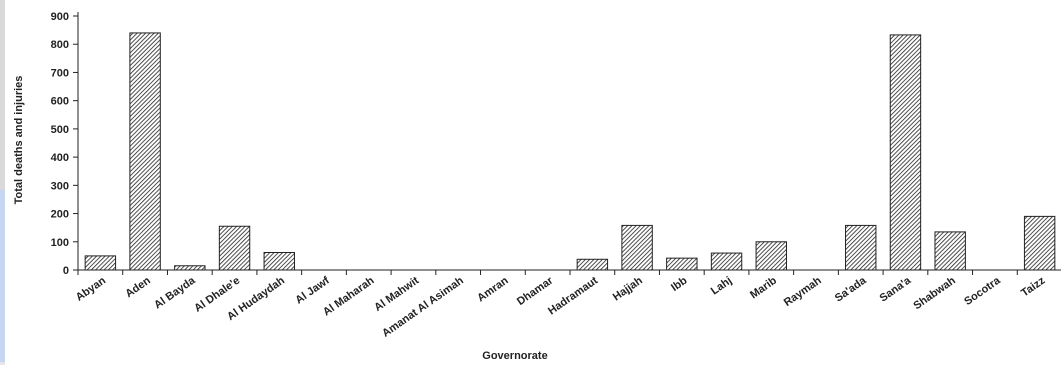  I want to click on y-tick-label: 200, so click(60, 215).